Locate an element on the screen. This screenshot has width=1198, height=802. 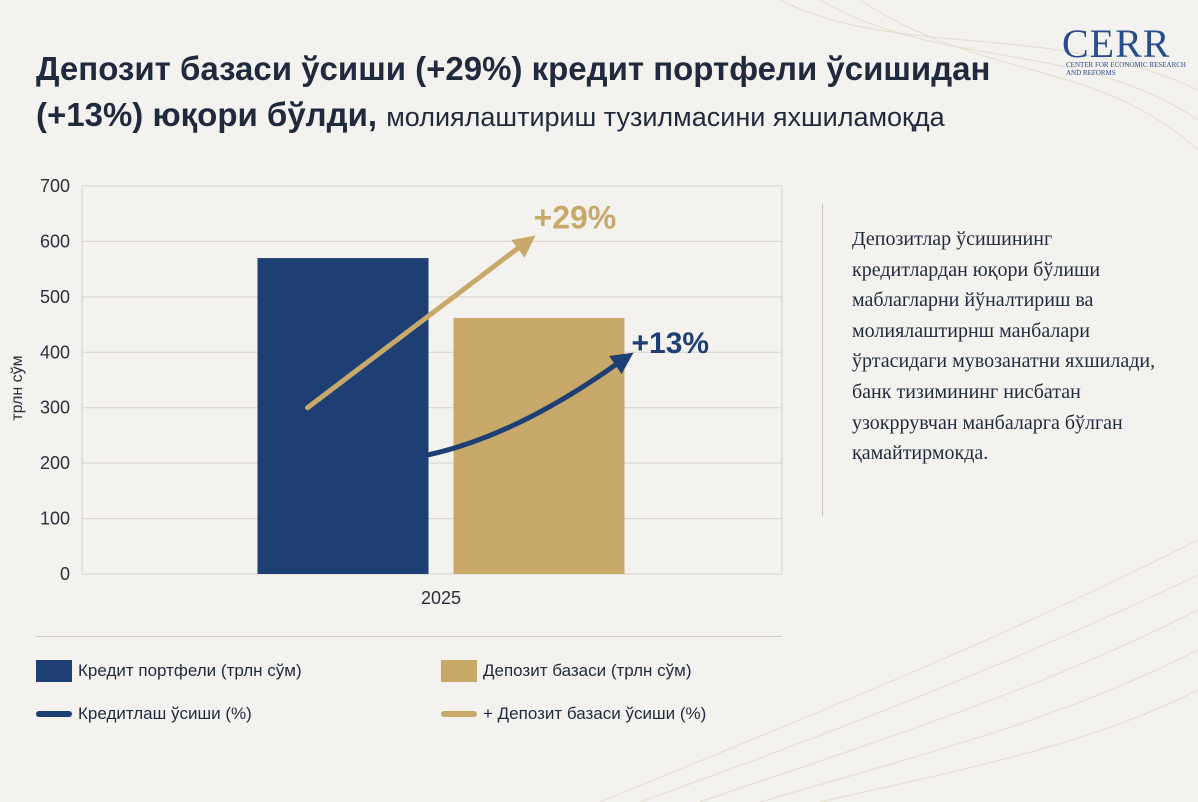
logo-text: CERR is located at coordinates (1116, 44).